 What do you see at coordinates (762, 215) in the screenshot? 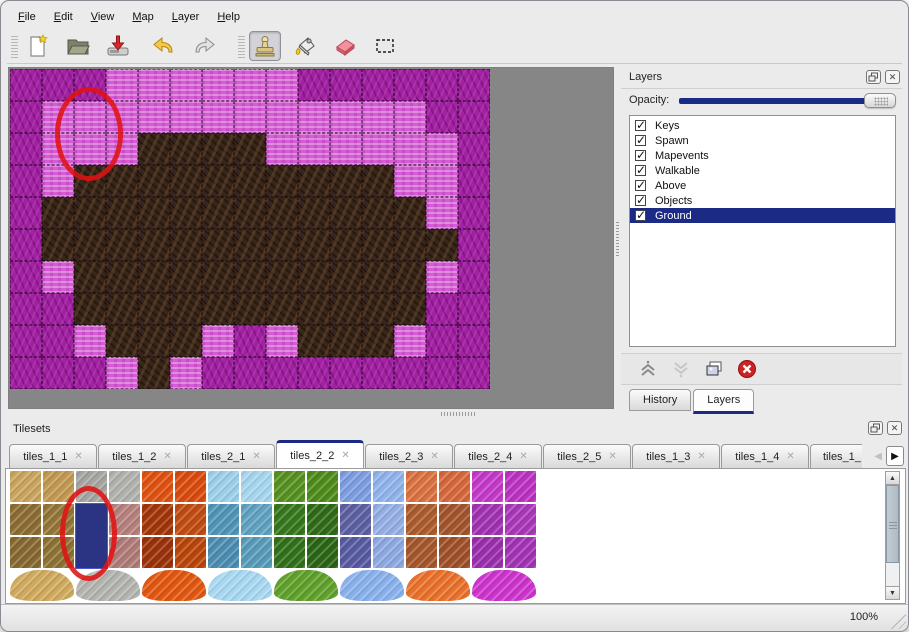
I see `layer-row-ground: ✓ Ground` at bounding box center [762, 215].